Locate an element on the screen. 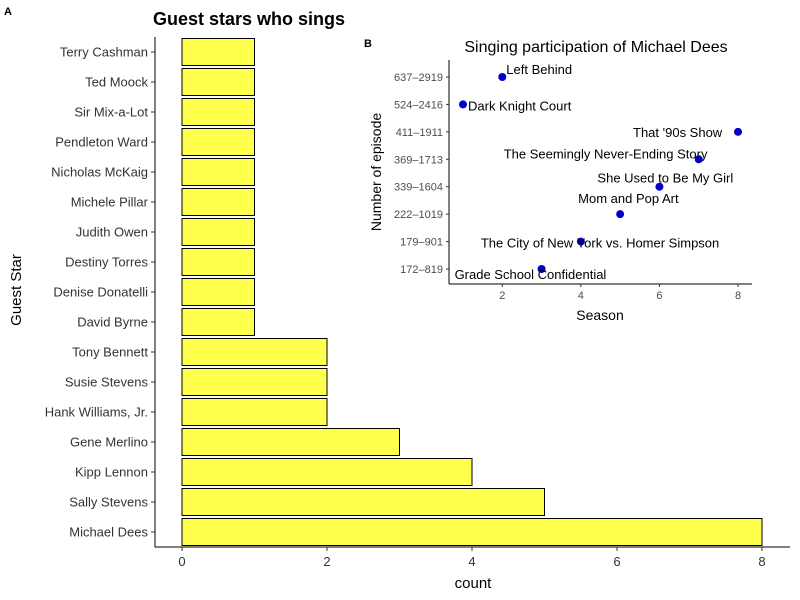 The width and height of the screenshot is (800, 600). scatter-chart-xlabel: Season is located at coordinates (599, 315).